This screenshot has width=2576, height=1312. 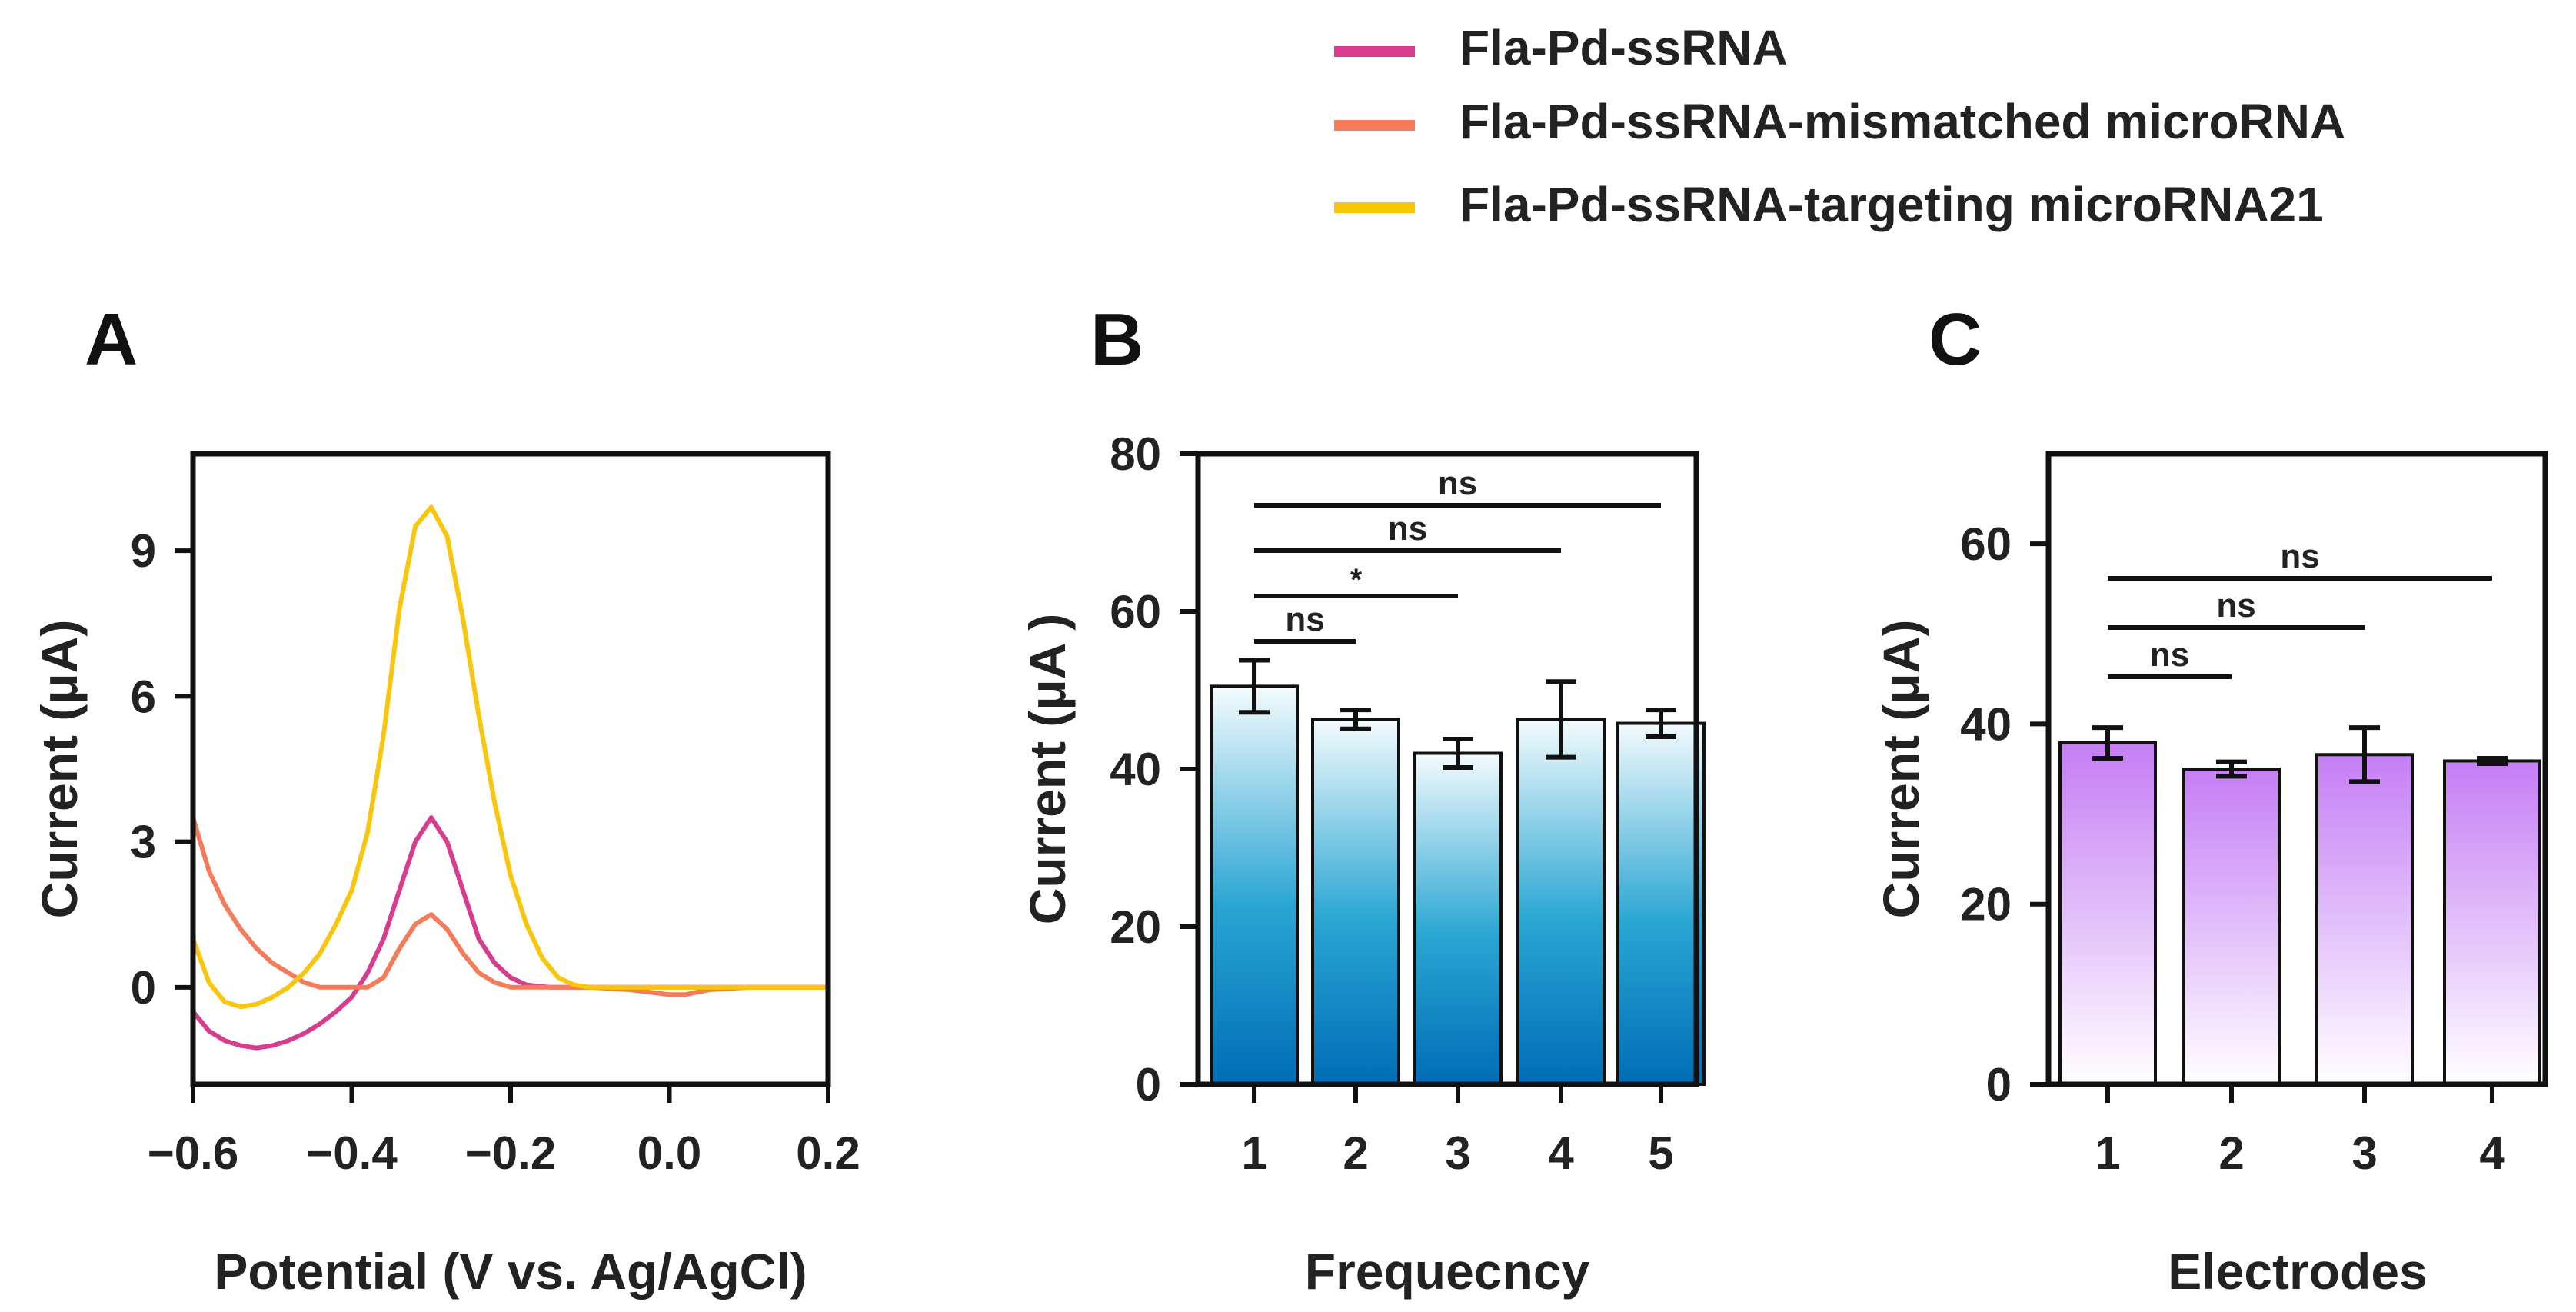 What do you see at coordinates (1986, 905) in the screenshot?
I see `panel-c-y-tick-label: 20` at bounding box center [1986, 905].